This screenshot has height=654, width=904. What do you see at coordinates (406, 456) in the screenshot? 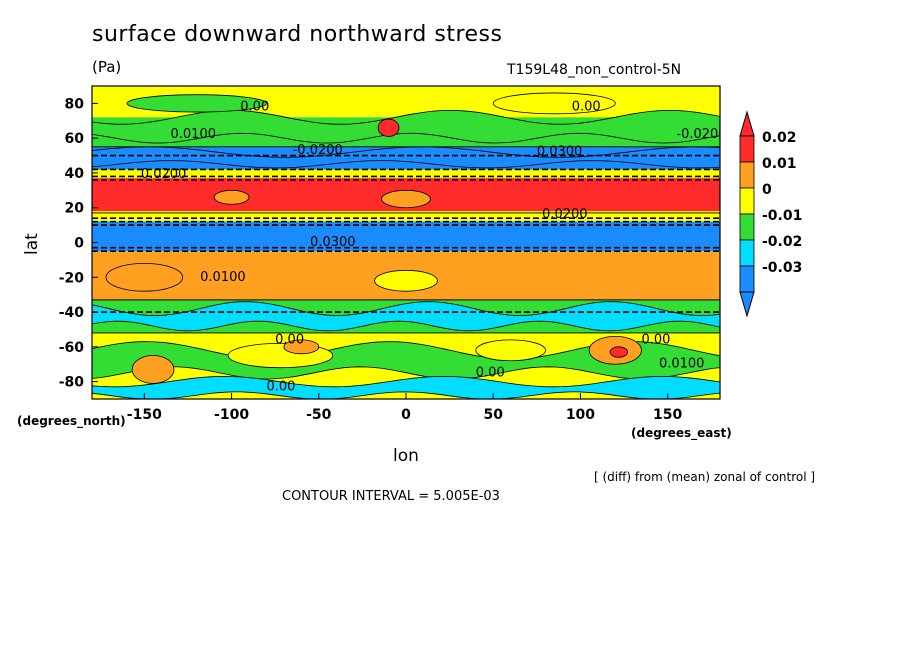
I see `x-axis-label: lon` at bounding box center [406, 456].